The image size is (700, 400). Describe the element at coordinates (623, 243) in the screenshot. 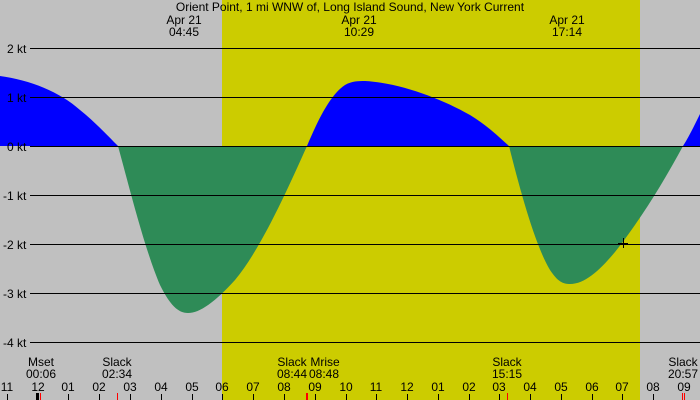

I see `crosshair-cursor-icon` at that location.